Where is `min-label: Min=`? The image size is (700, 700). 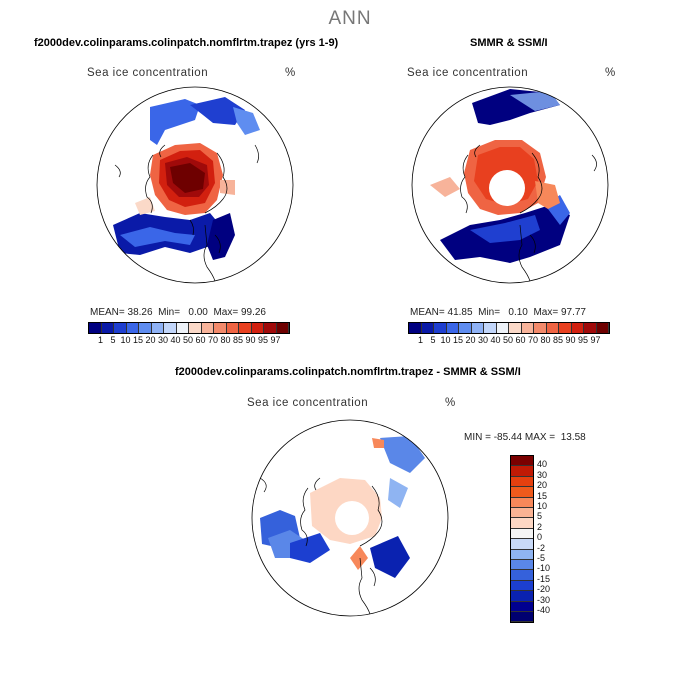
min-label: Min= is located at coordinates (489, 312).